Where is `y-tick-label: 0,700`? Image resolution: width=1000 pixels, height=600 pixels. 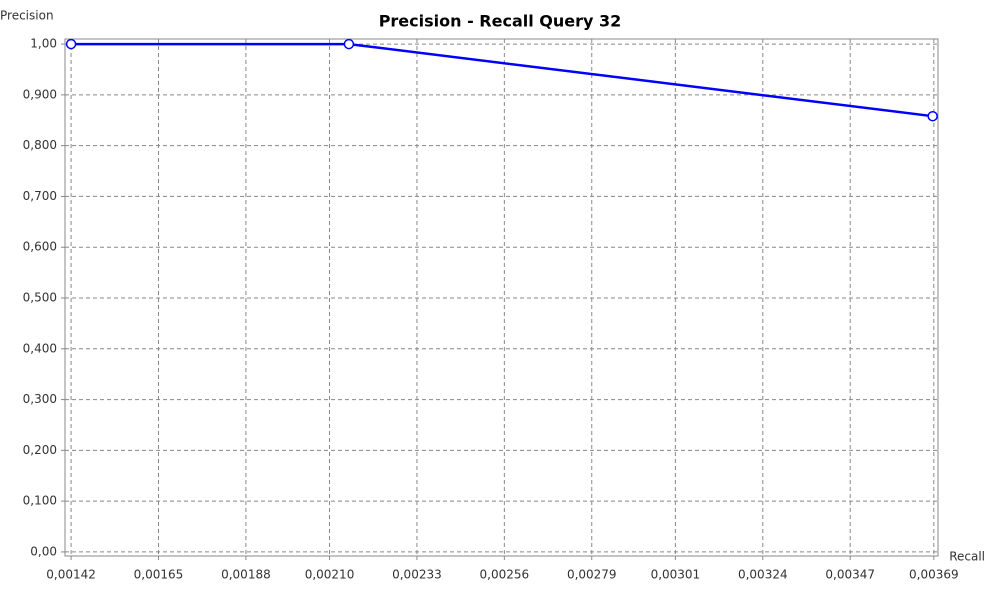
y-tick-label: 0,700 is located at coordinates (40, 196).